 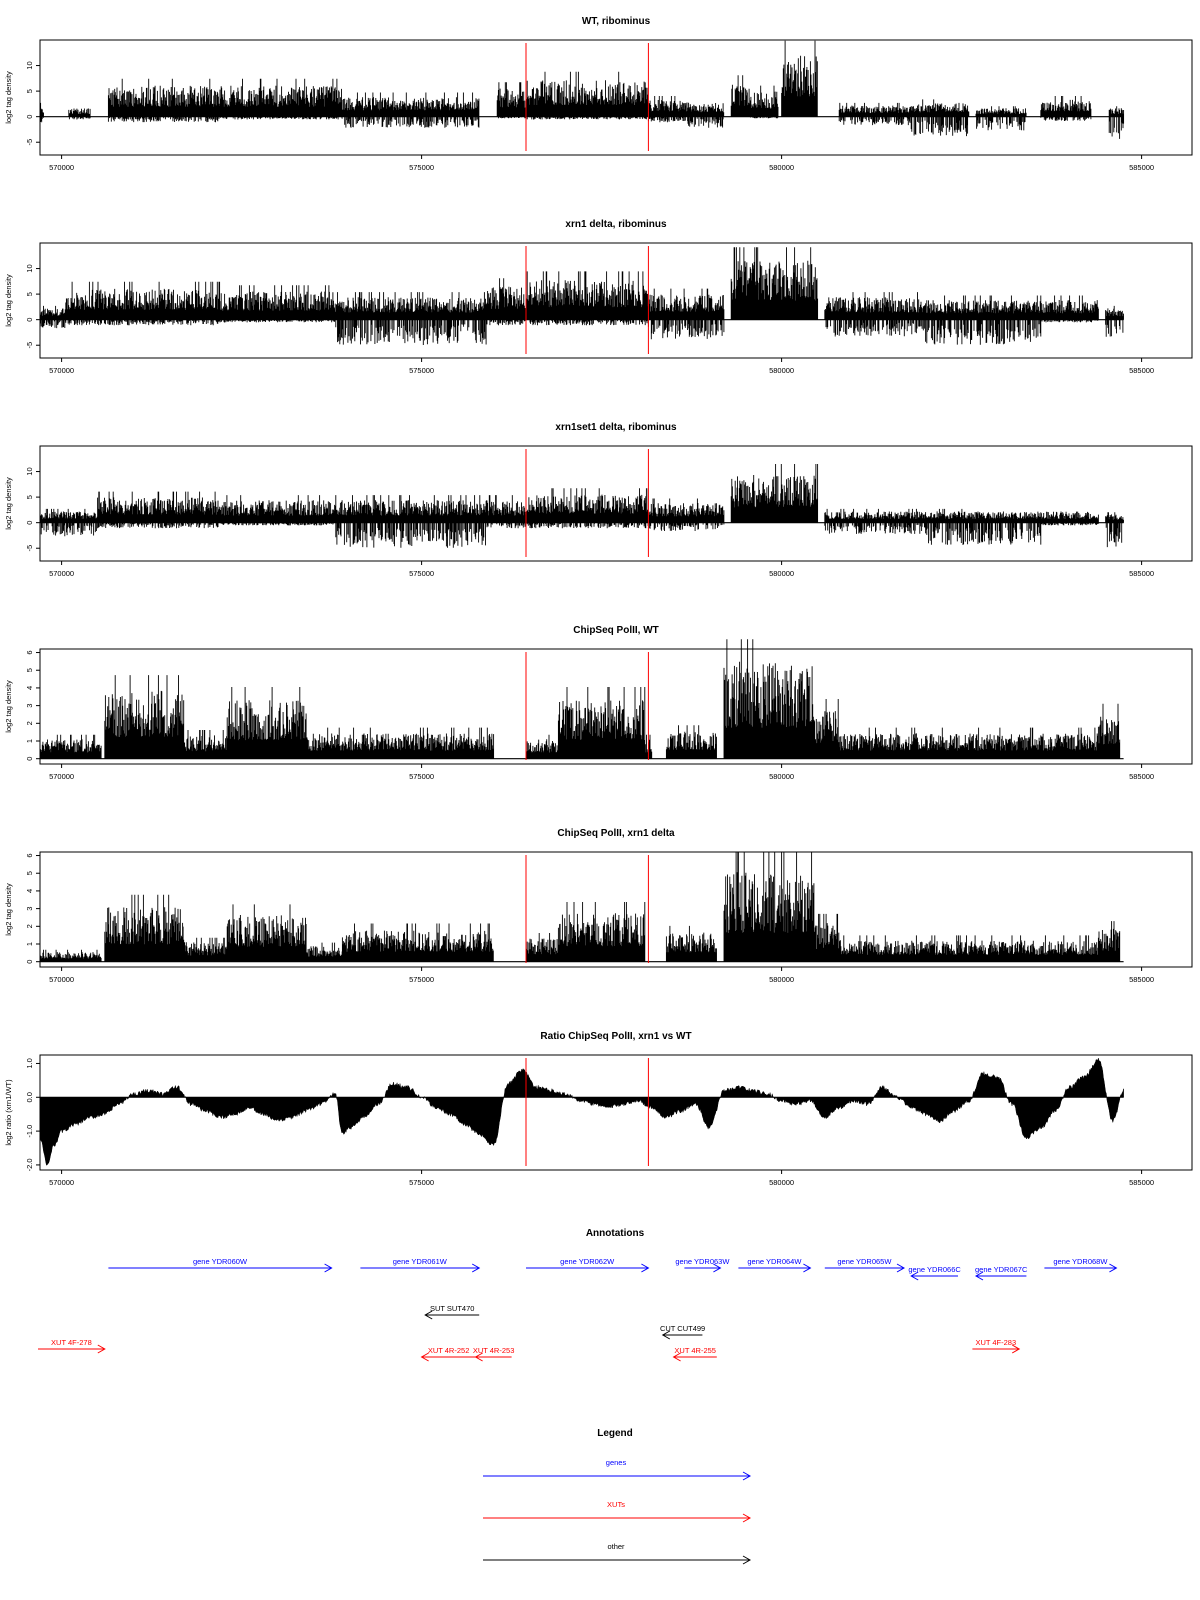 I want to click on y-tick-label: 6, so click(x=29, y=652).